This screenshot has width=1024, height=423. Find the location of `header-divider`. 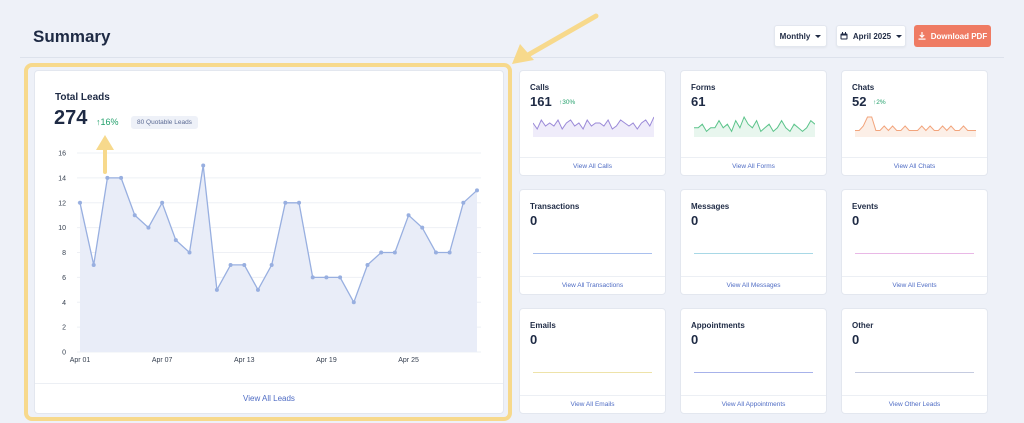

header-divider is located at coordinates (512, 57).